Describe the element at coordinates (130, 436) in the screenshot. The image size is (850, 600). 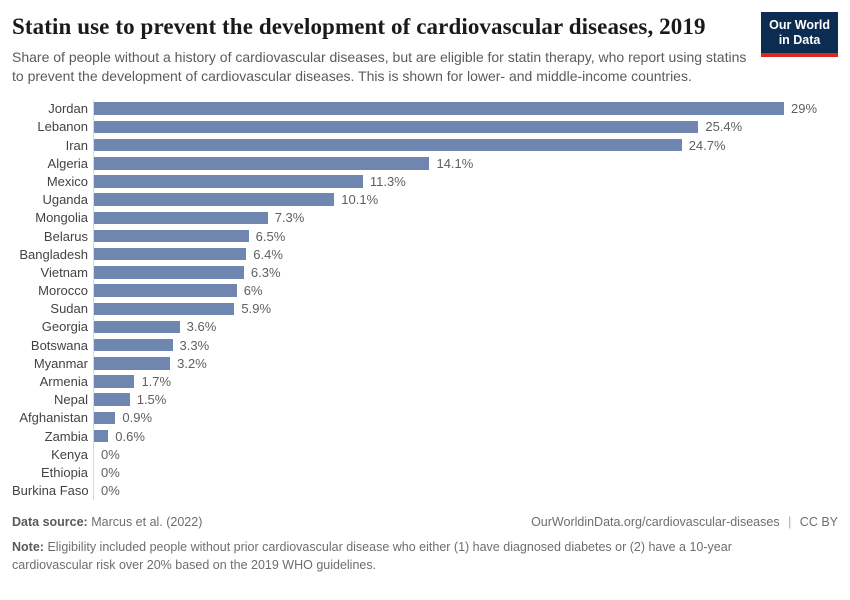
I see `value-label: 0.6%` at that location.